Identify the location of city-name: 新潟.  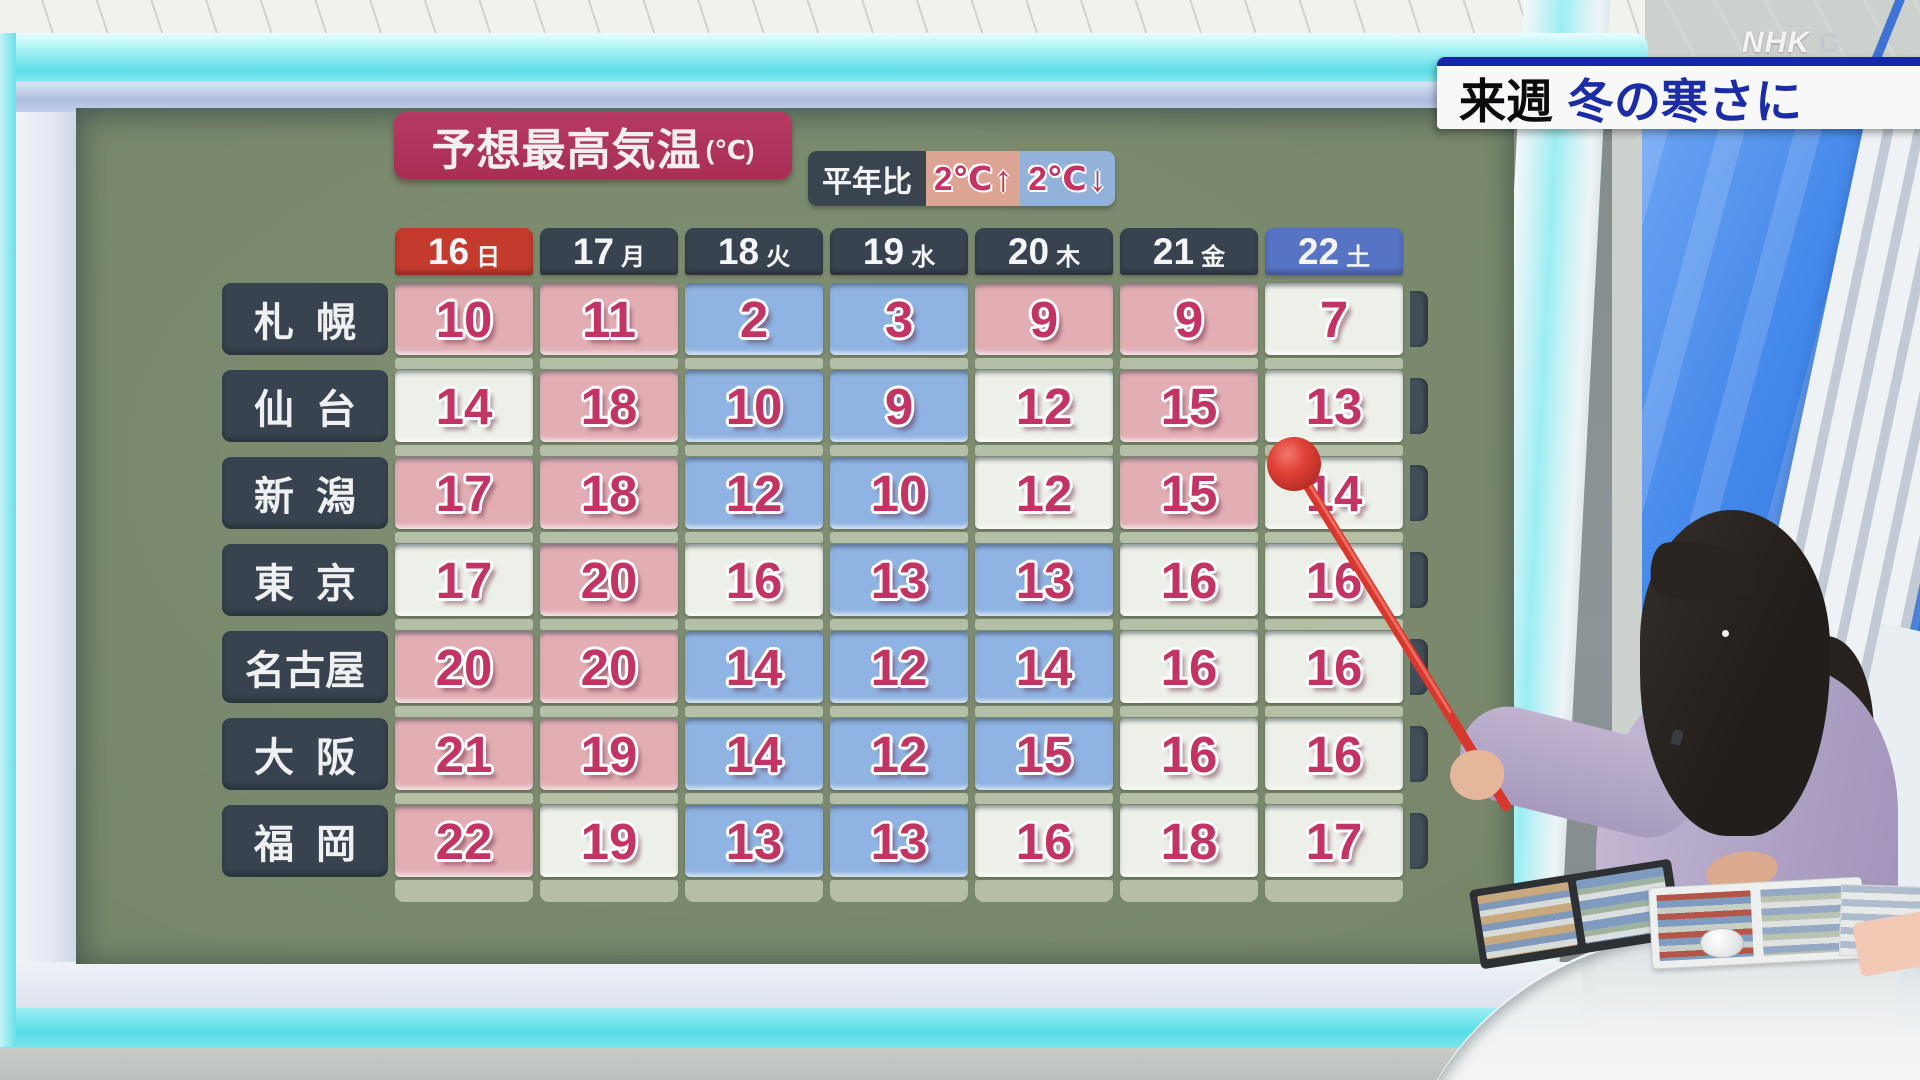
(305, 493).